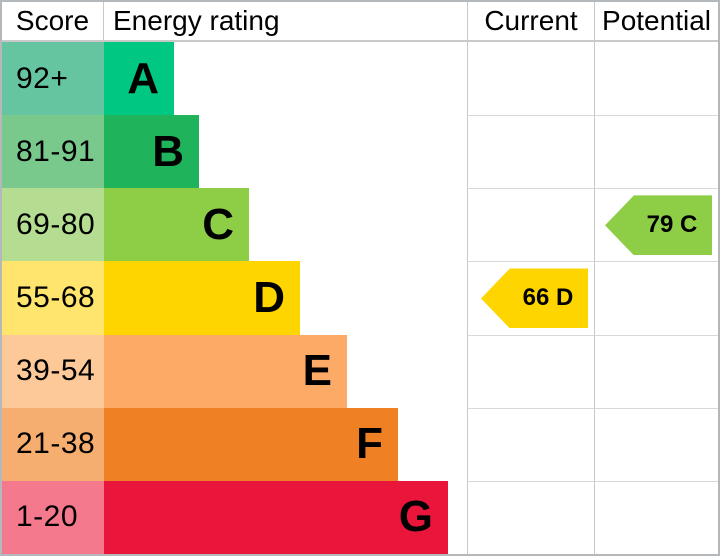 The height and width of the screenshot is (556, 720). Describe the element at coordinates (53, 444) in the screenshot. I see `score-cell: 21-38` at that location.